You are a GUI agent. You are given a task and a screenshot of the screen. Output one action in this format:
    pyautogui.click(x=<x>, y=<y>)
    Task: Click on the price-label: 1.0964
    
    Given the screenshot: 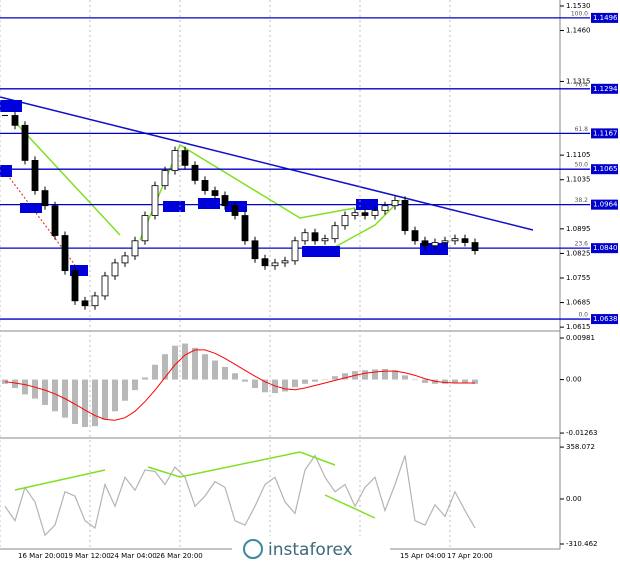 What is the action you would take?
    pyautogui.click(x=605, y=205)
    